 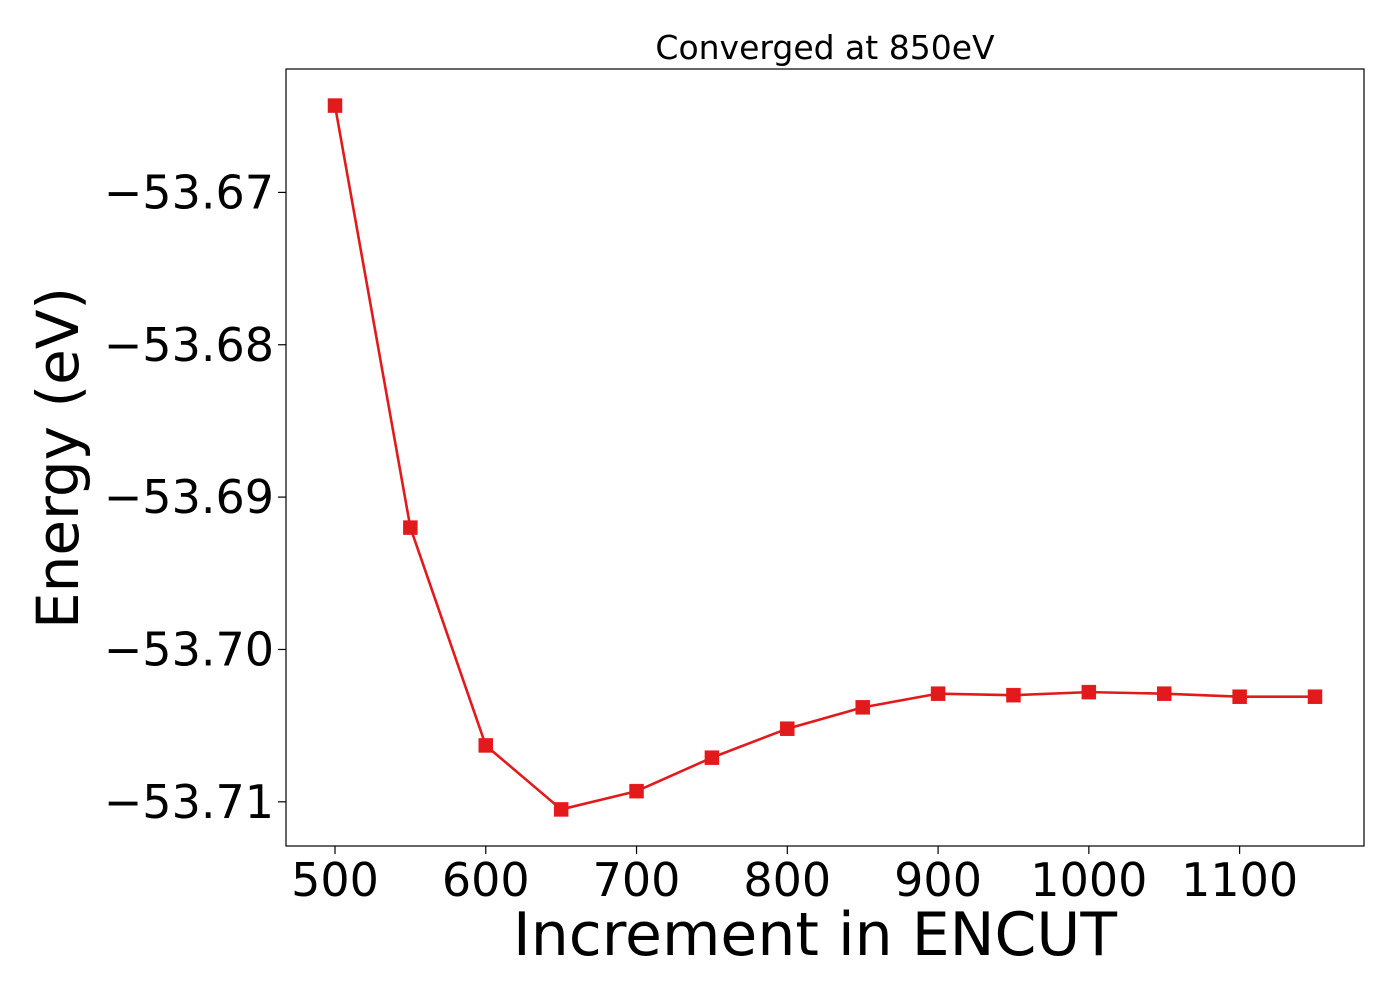 I want to click on x-tick-label: 900, so click(x=938, y=880).